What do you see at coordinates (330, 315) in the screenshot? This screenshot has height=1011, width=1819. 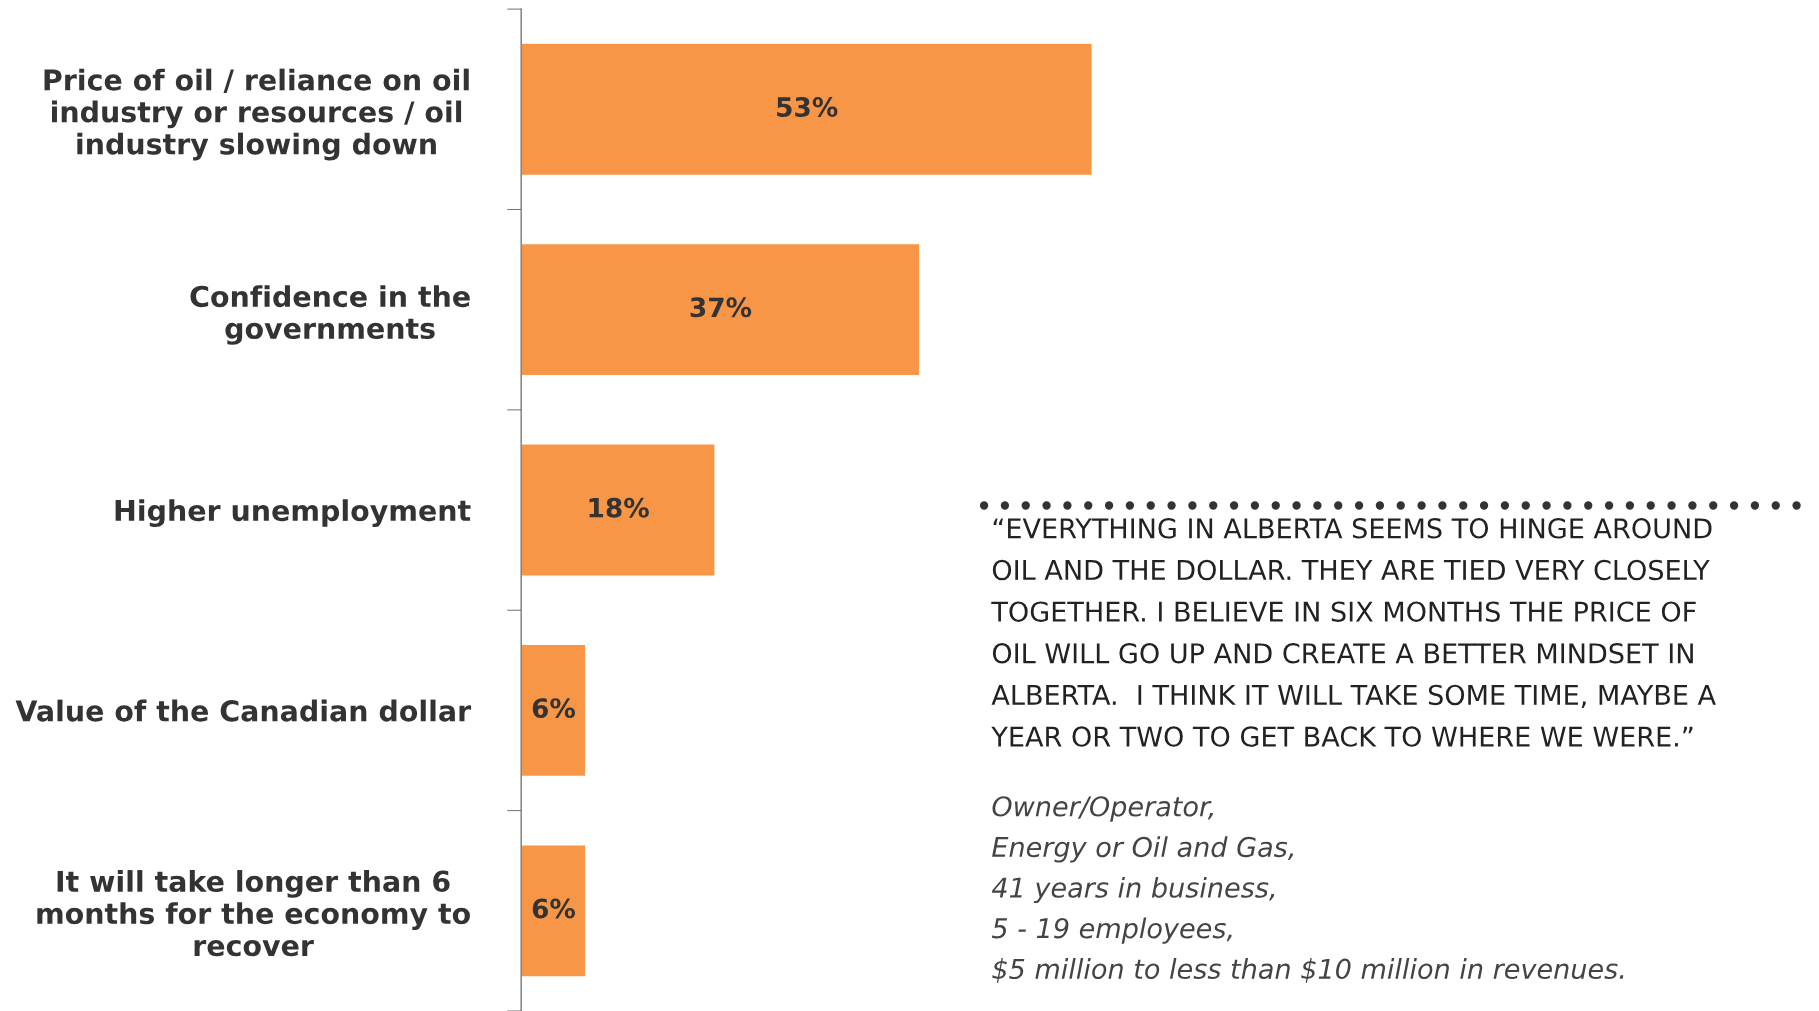 I see `y-tick-label: Confidence in the governments` at bounding box center [330, 315].